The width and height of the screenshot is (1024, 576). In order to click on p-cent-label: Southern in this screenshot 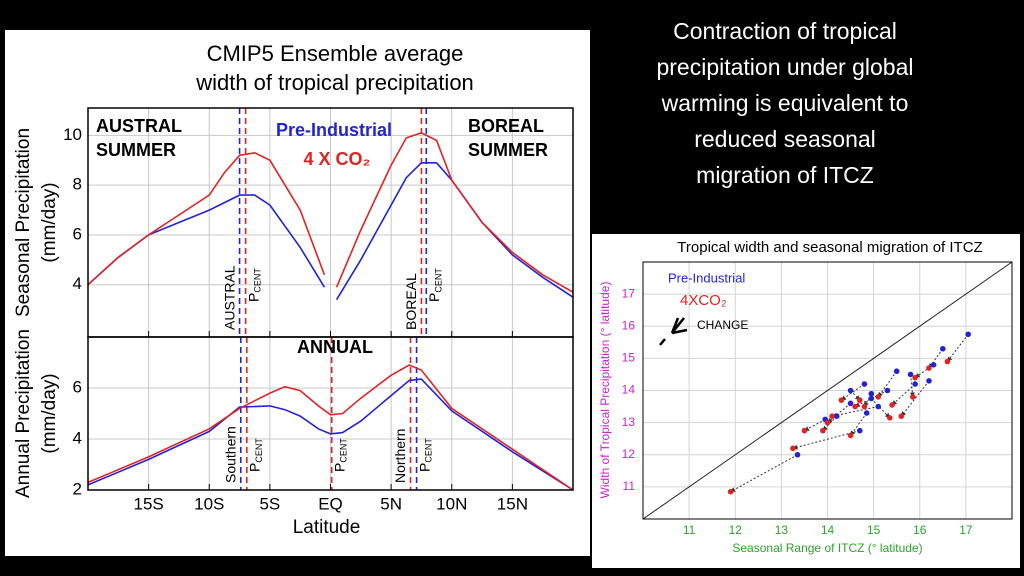, I will do `click(230, 454)`.